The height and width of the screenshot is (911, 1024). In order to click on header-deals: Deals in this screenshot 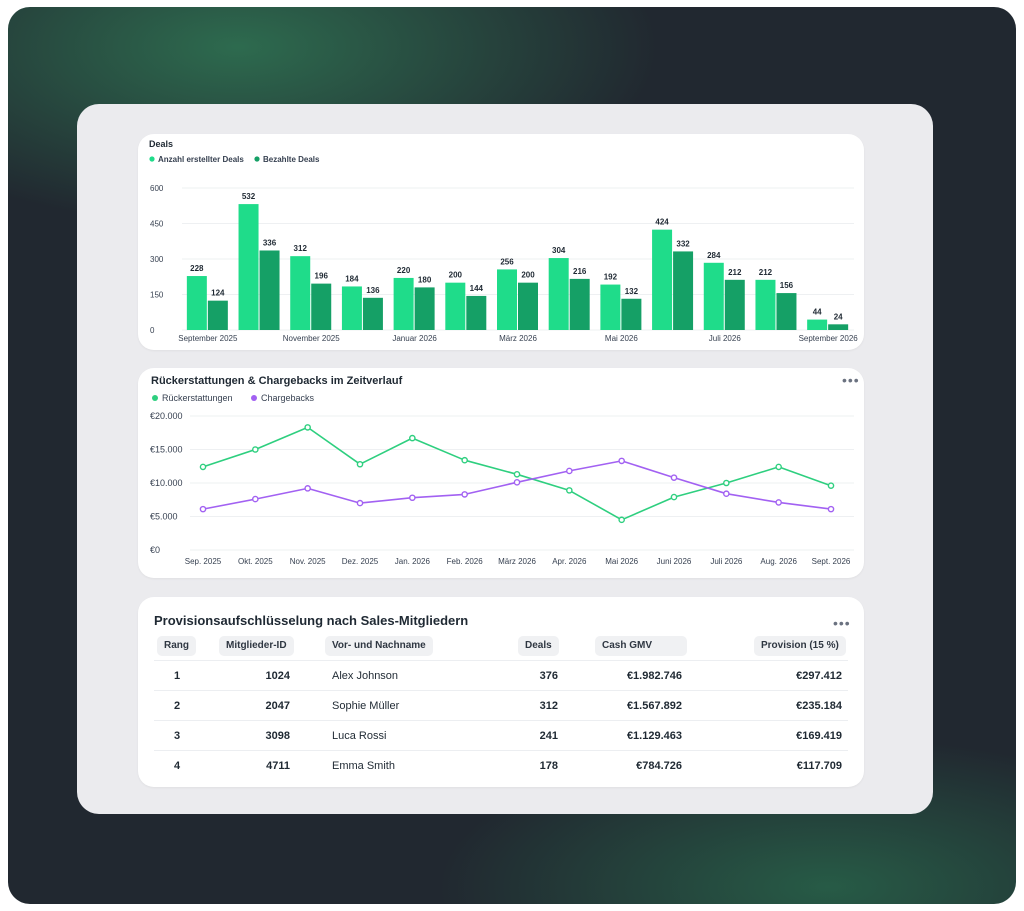, I will do `click(538, 646)`.